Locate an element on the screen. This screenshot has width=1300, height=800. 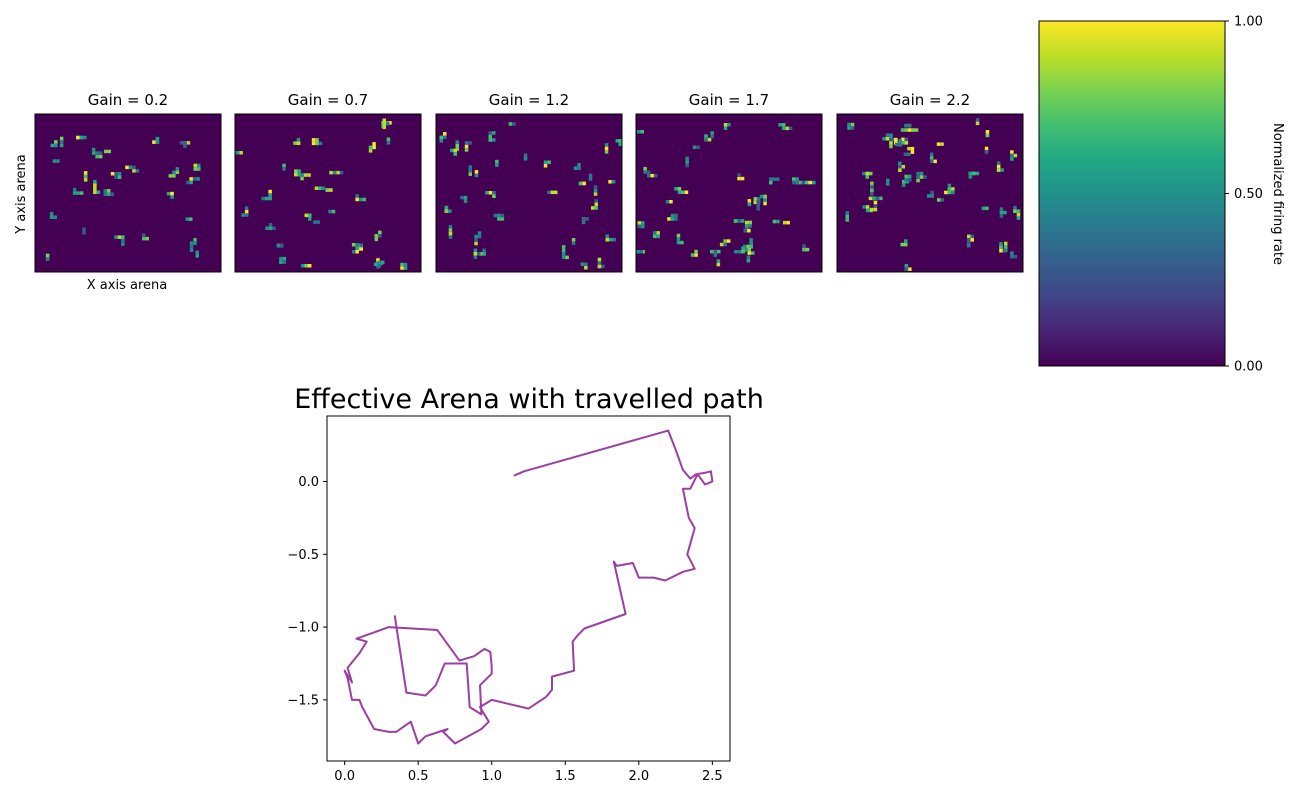
x-tick-label: 0.5 is located at coordinates (418, 776).